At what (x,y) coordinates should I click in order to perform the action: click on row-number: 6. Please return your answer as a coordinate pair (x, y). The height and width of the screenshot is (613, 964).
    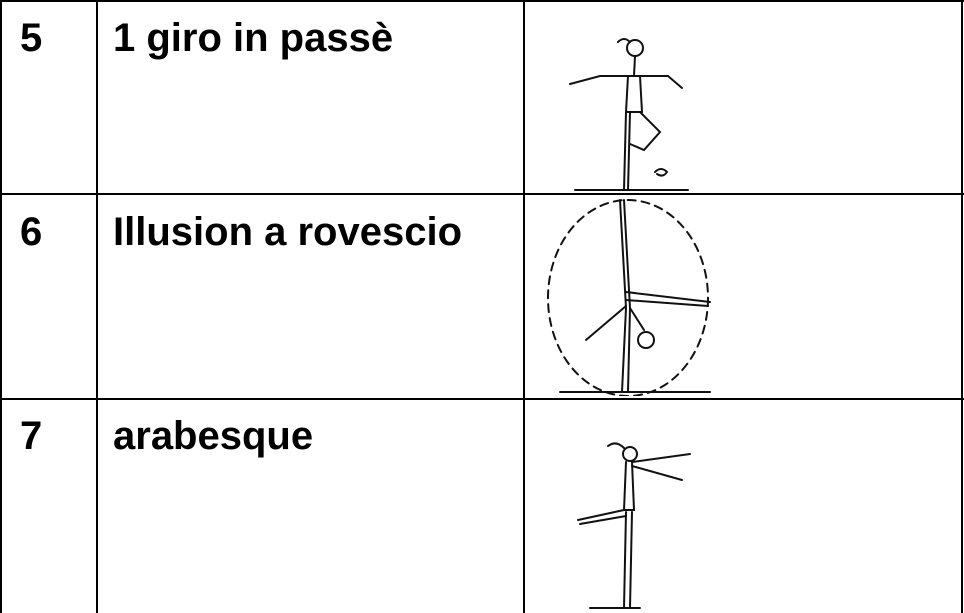
    Looking at the image, I should click on (31, 232).